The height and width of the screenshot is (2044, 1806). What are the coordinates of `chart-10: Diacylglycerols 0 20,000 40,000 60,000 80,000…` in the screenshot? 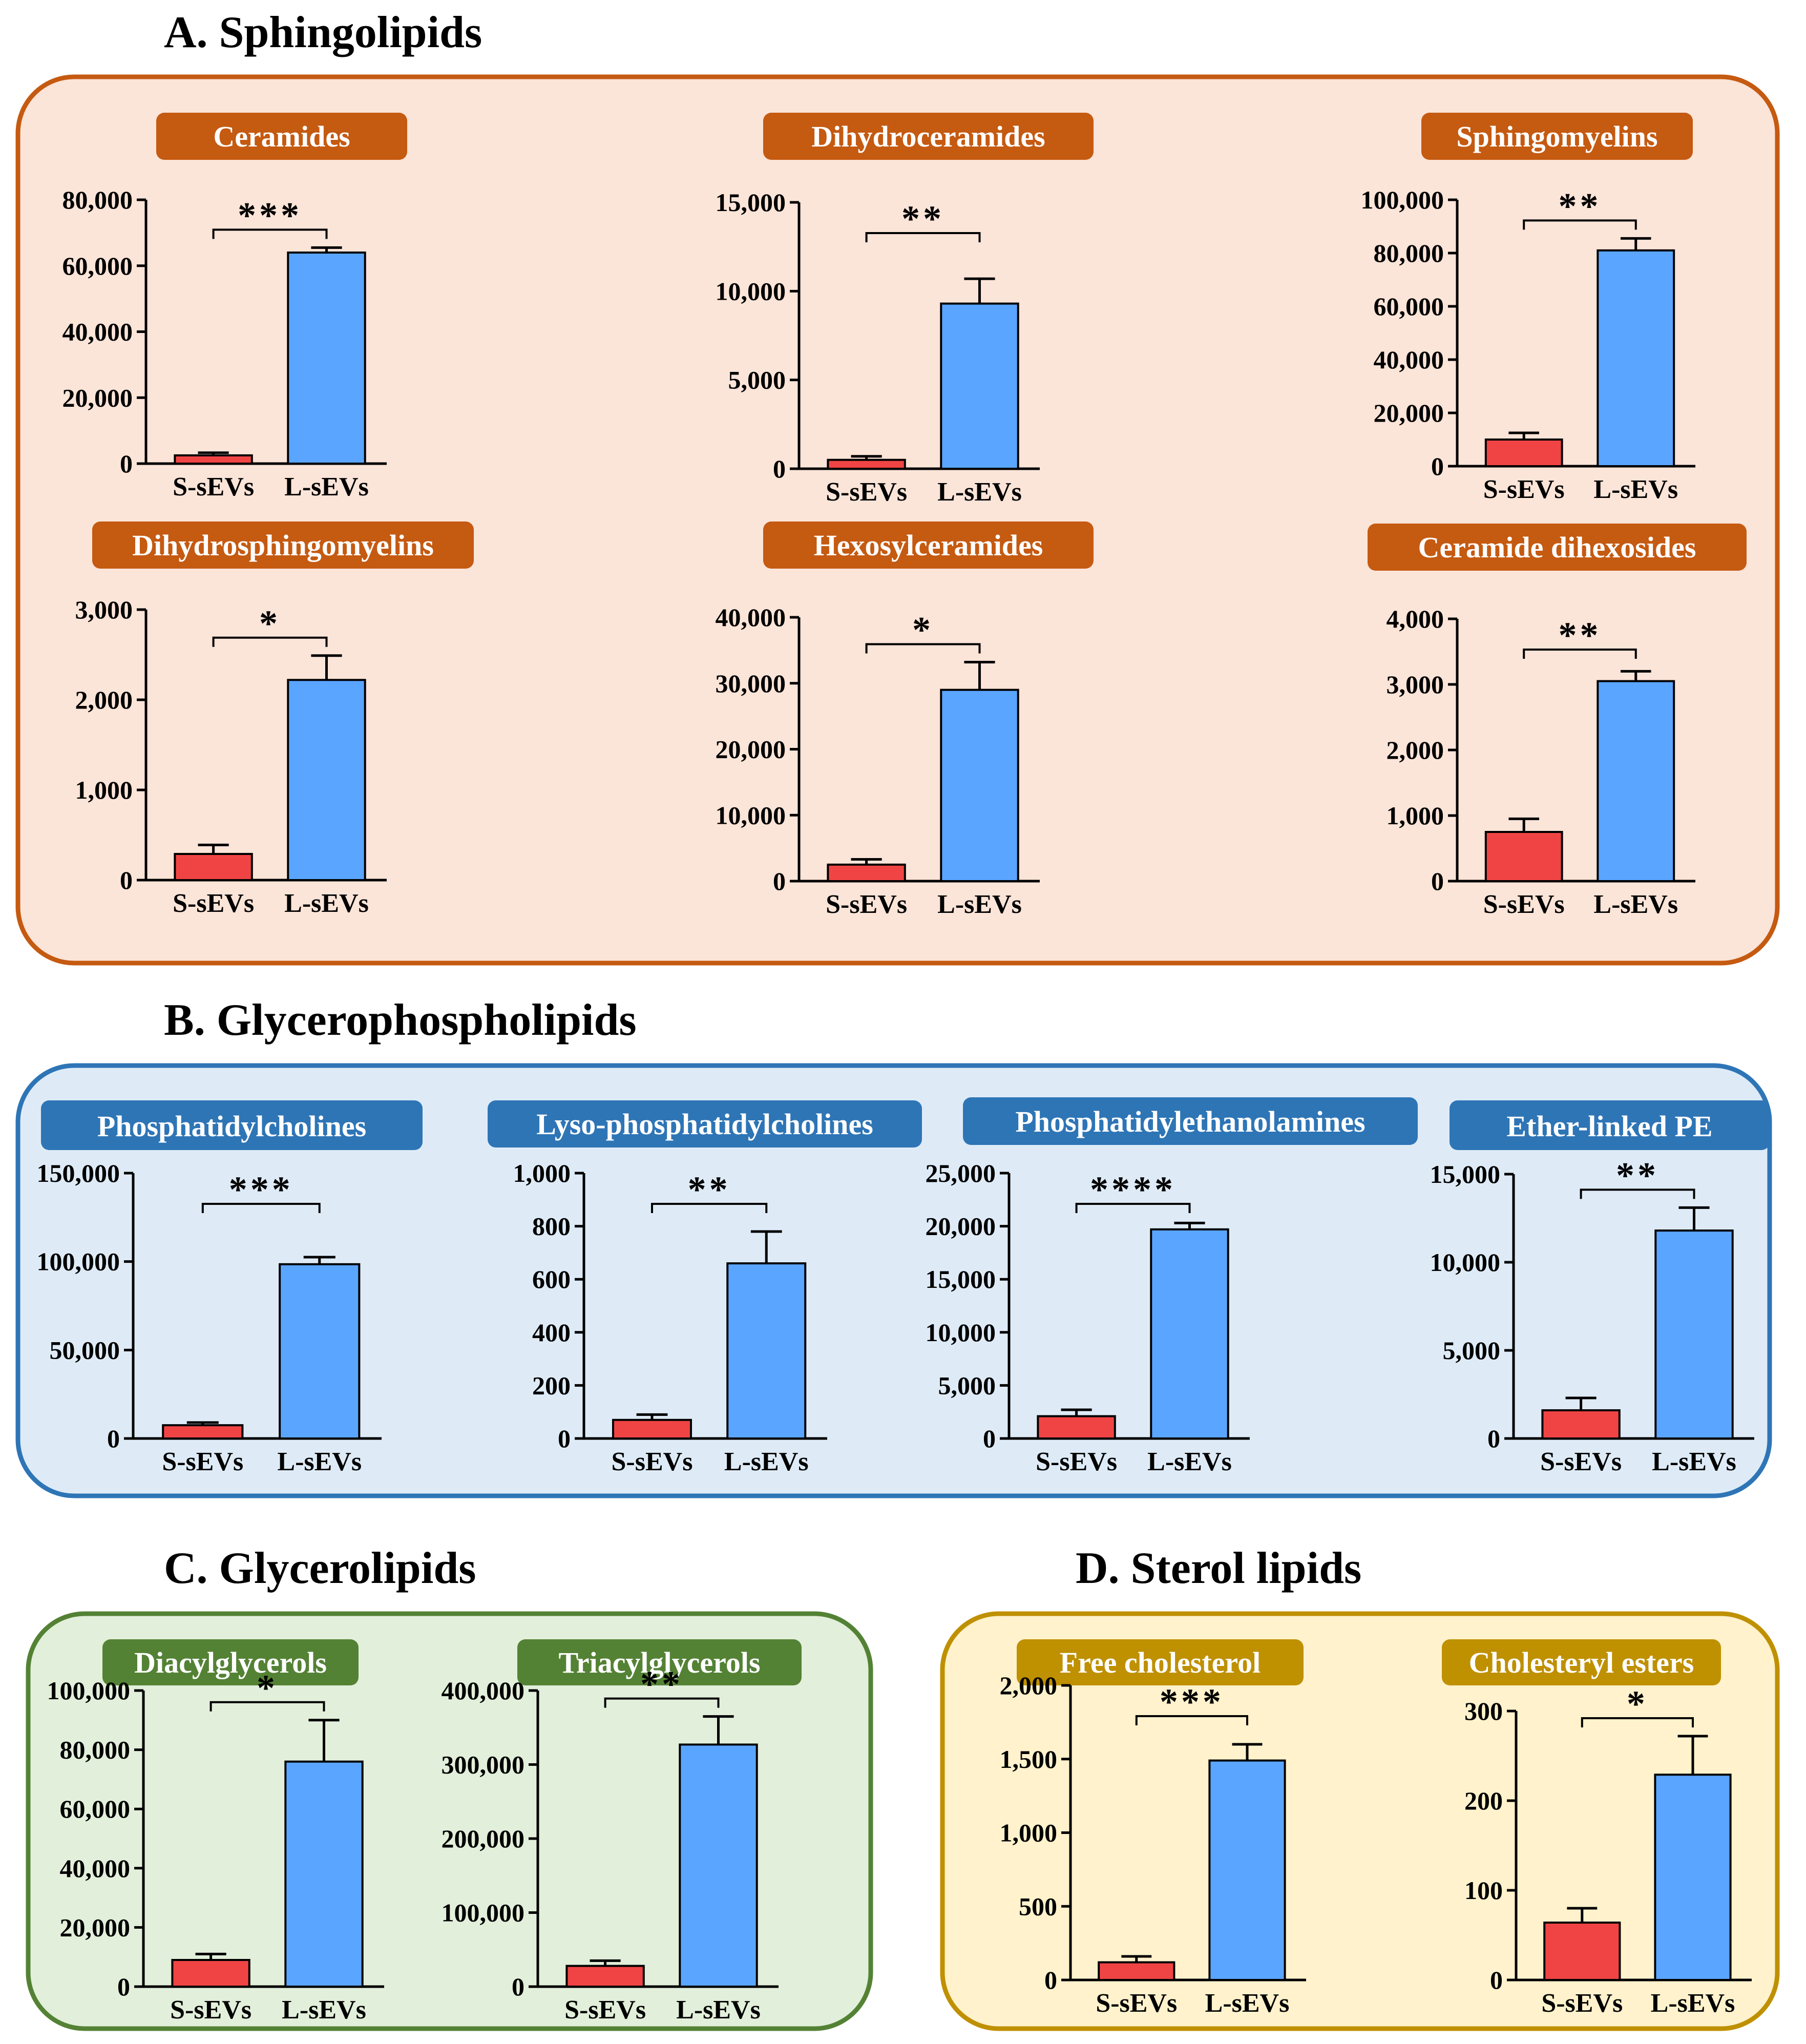 It's located at (215, 1832).